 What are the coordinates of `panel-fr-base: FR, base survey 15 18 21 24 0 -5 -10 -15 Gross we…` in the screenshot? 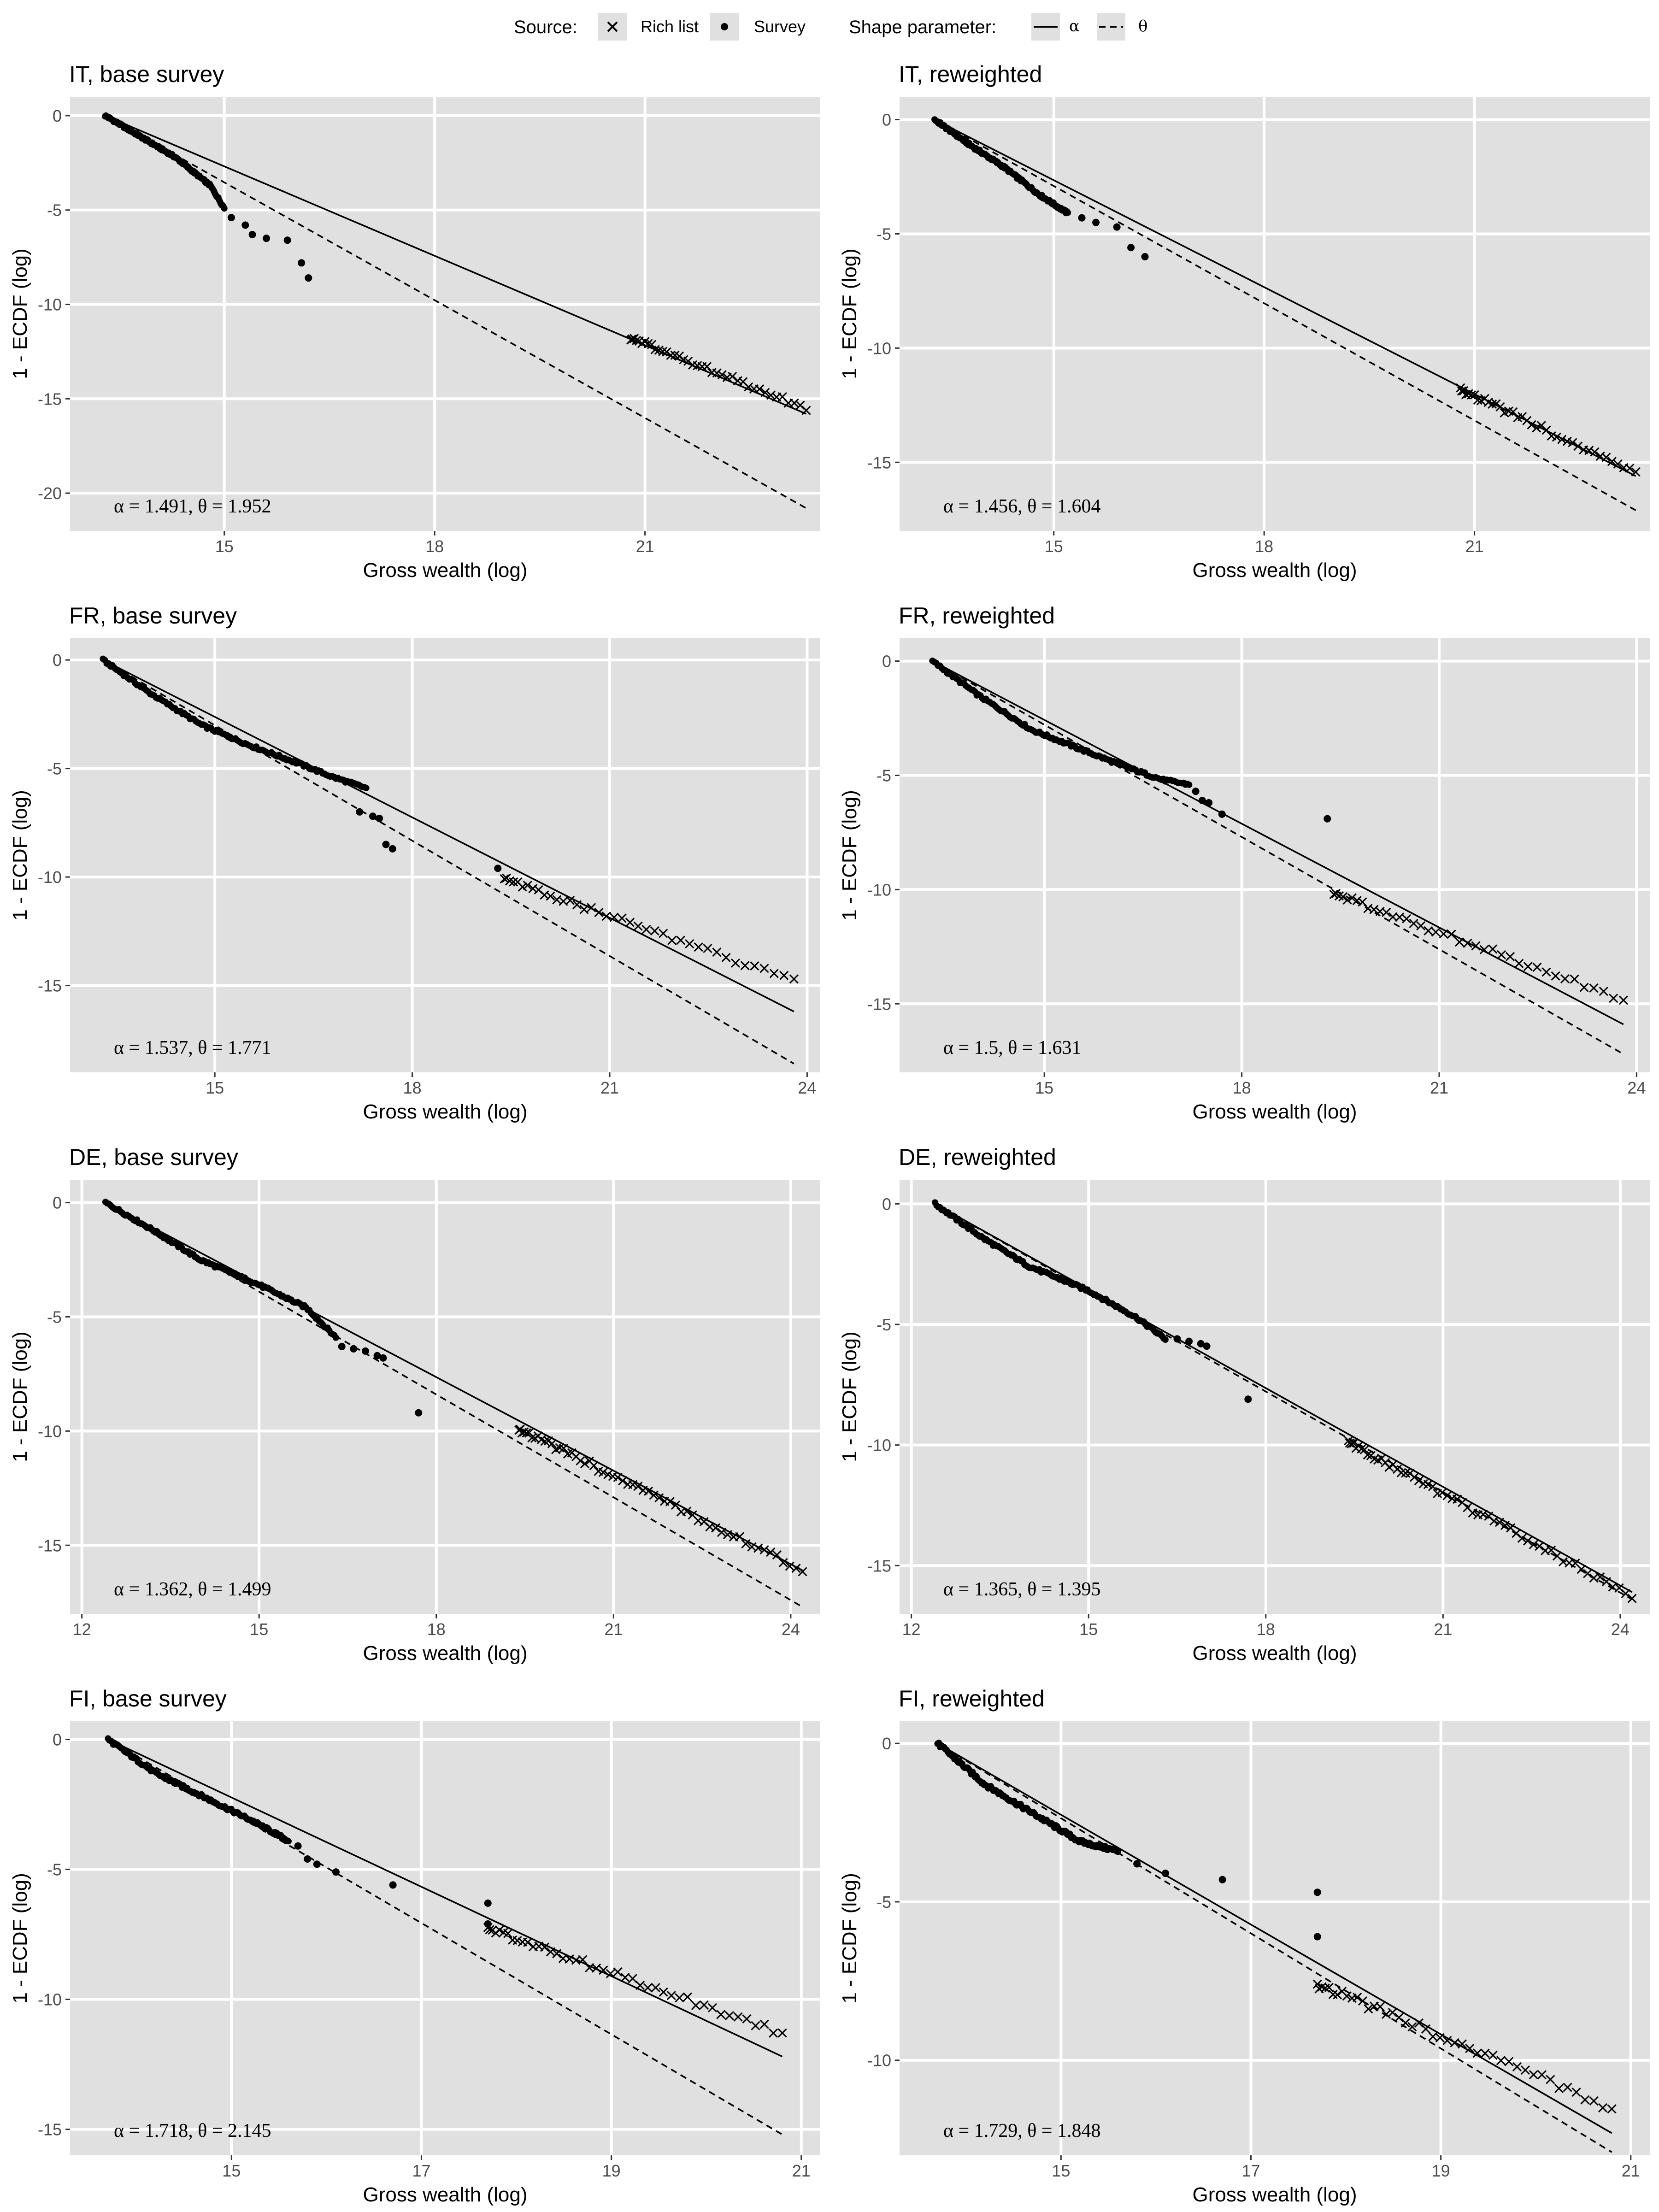 It's located at (415, 858).